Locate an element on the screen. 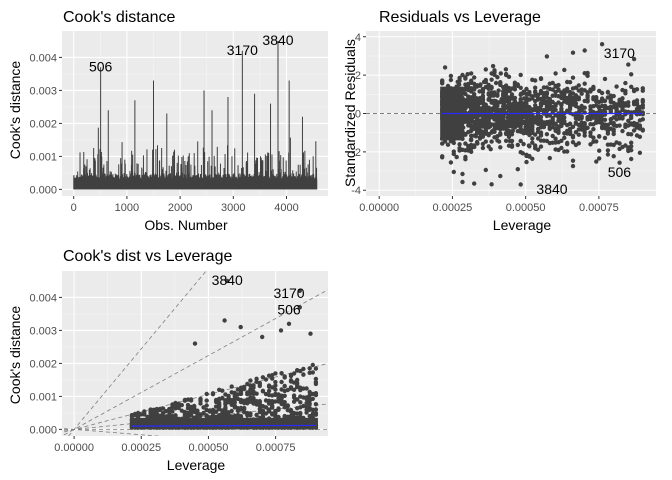 The height and width of the screenshot is (480, 672). smooth-line is located at coordinates (223, 425).